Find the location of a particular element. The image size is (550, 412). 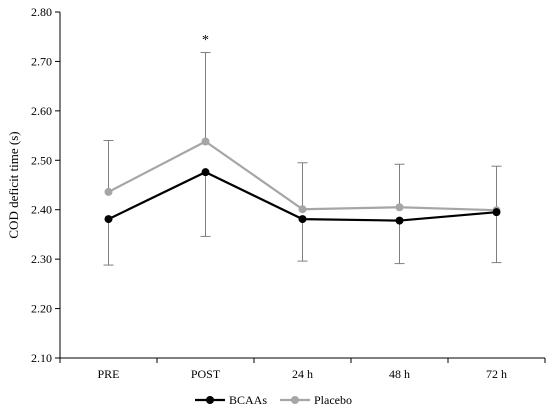

y-tick-label: 2.30 is located at coordinates (41, 259).